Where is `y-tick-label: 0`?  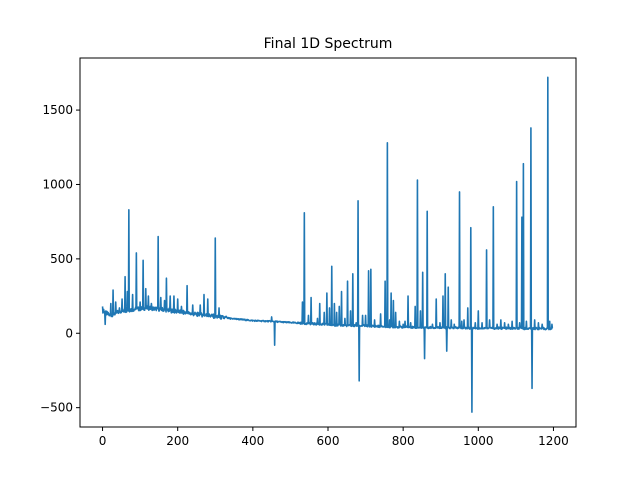
y-tick-label: 0 is located at coordinates (69, 333).